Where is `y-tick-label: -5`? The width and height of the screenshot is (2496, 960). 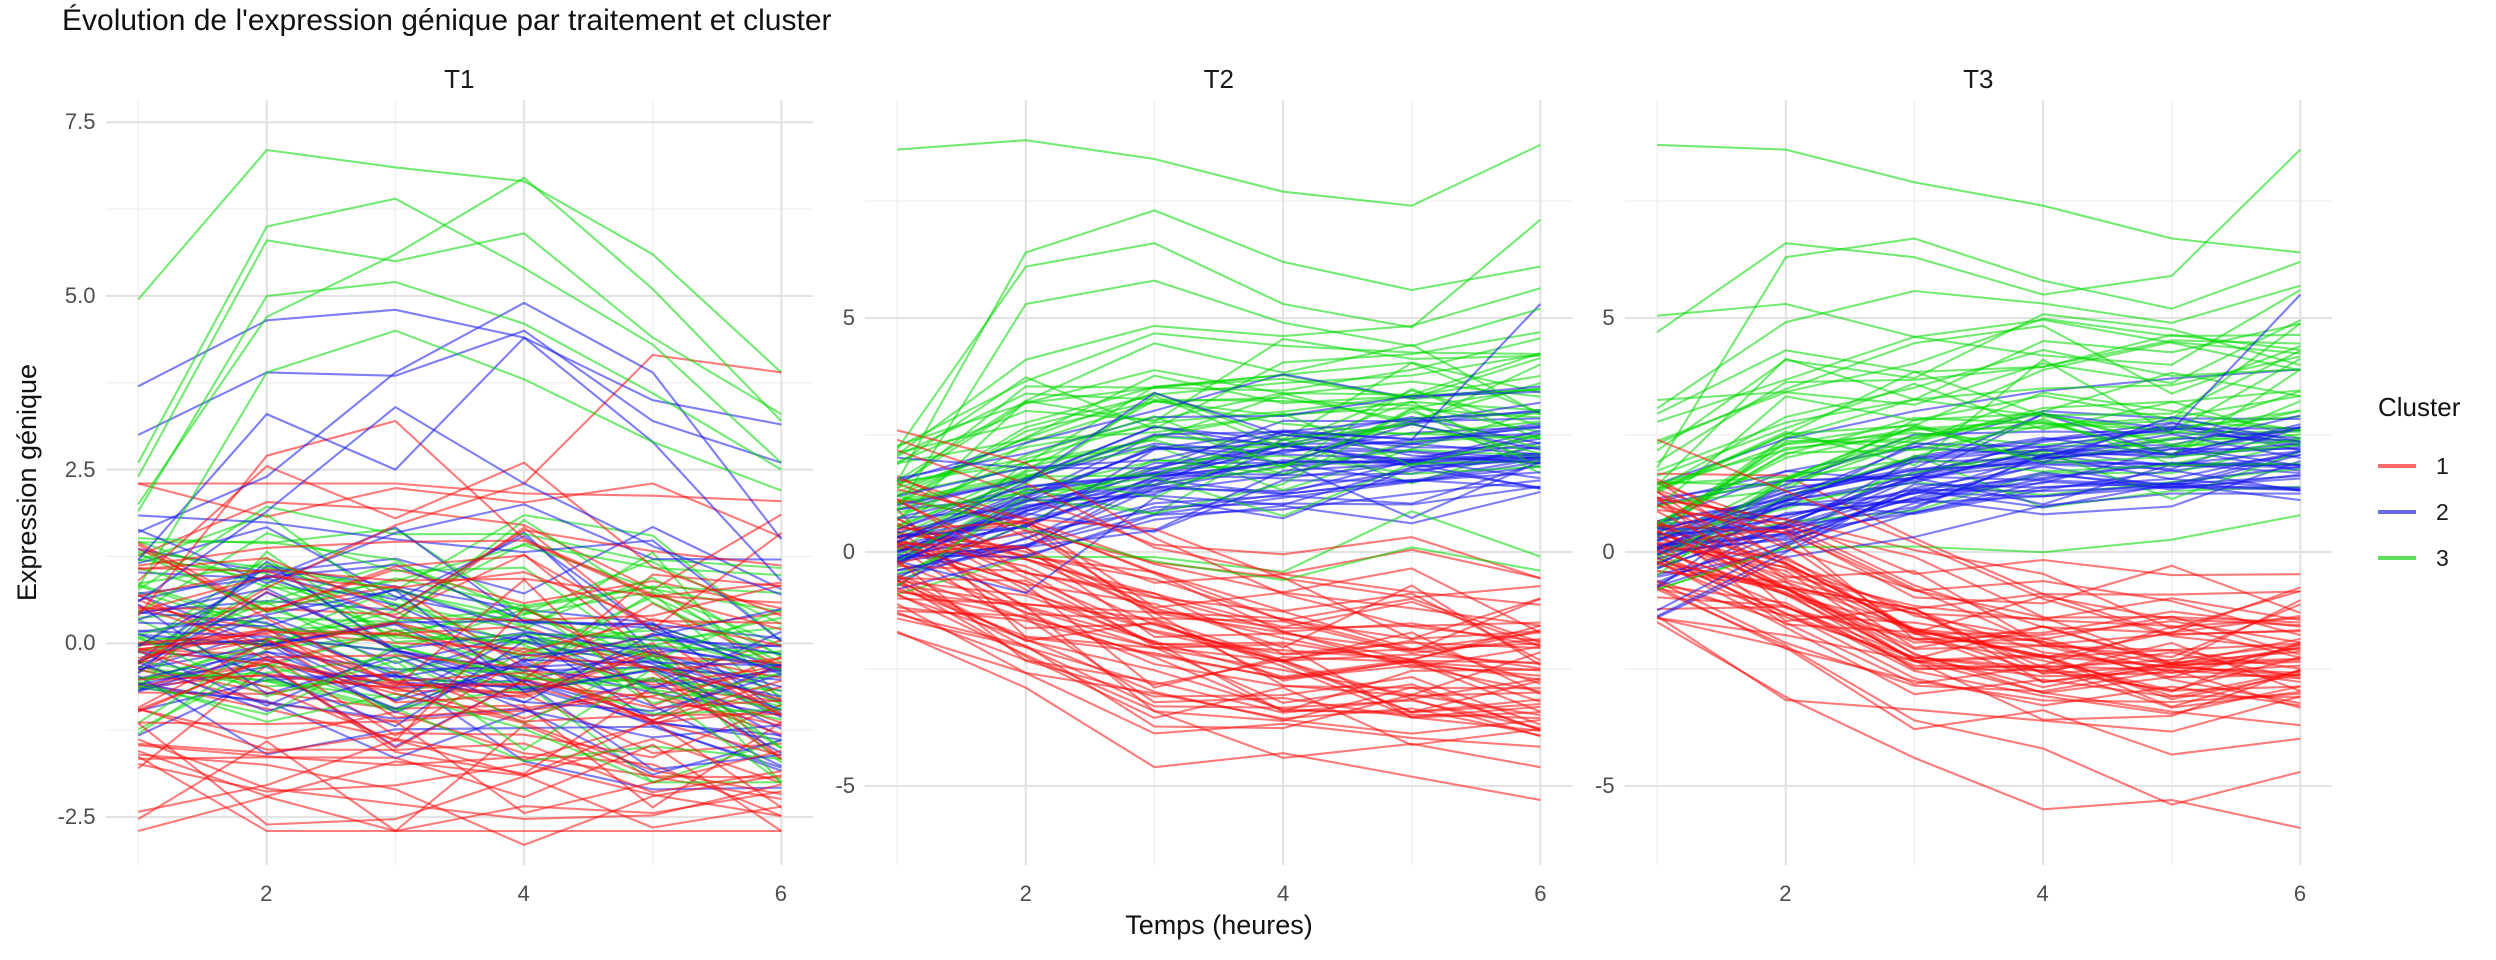
y-tick-label: -5 is located at coordinates (1605, 785).